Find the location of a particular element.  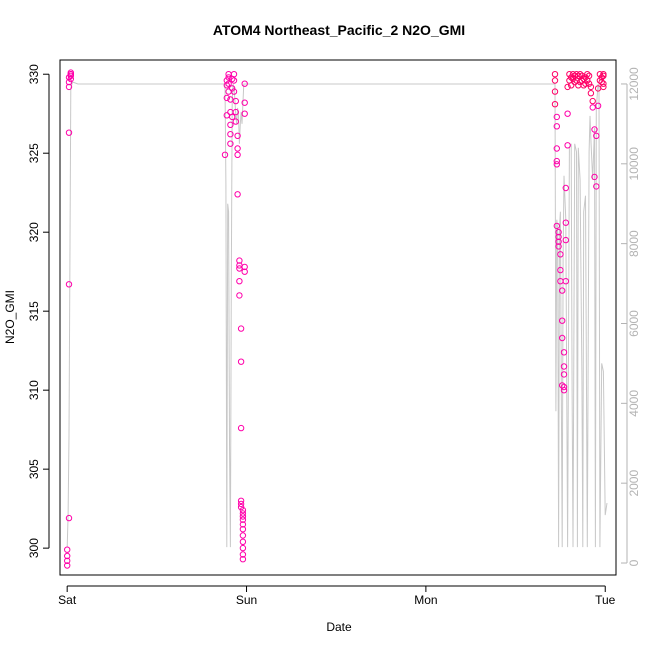

chart-title: ATOM4 Northeast_Pacific_2 N2O_GMI is located at coordinates (339, 30).